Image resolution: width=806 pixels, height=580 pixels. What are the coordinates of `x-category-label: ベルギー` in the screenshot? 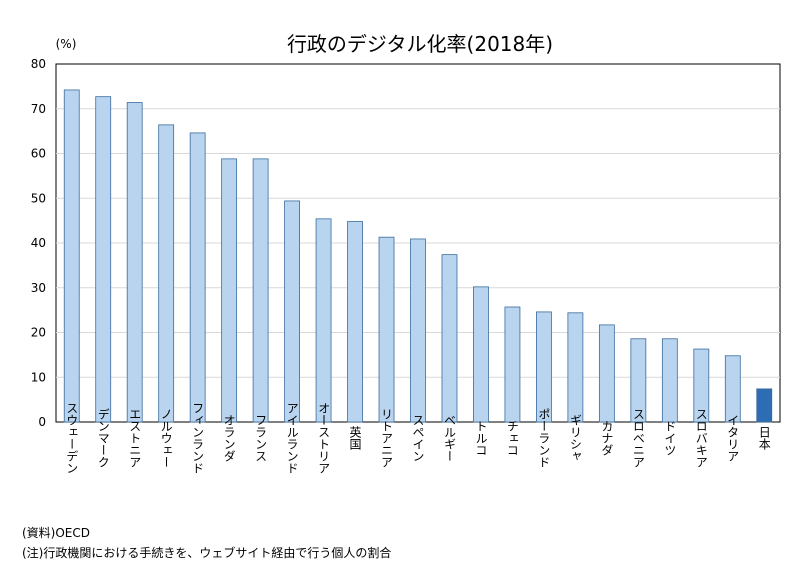 It's located at (449, 438).